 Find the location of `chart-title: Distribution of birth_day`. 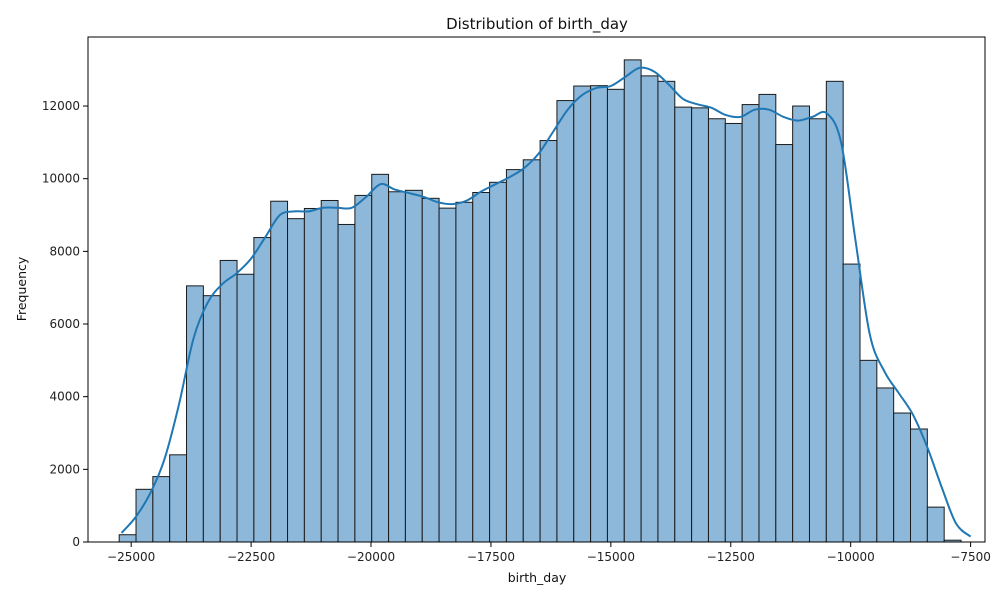

chart-title: Distribution of birth_day is located at coordinates (537, 24).